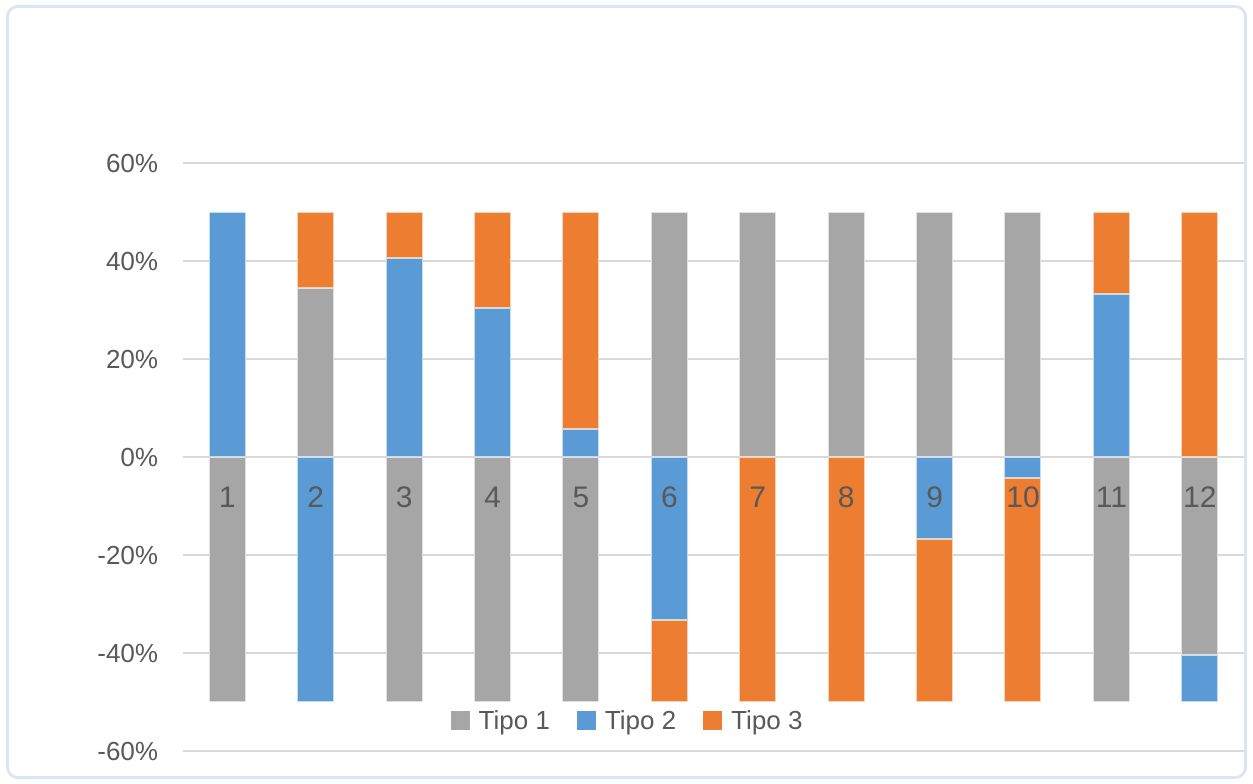 The image size is (1253, 784). What do you see at coordinates (315, 497) in the screenshot?
I see `category-label-2: 2` at bounding box center [315, 497].